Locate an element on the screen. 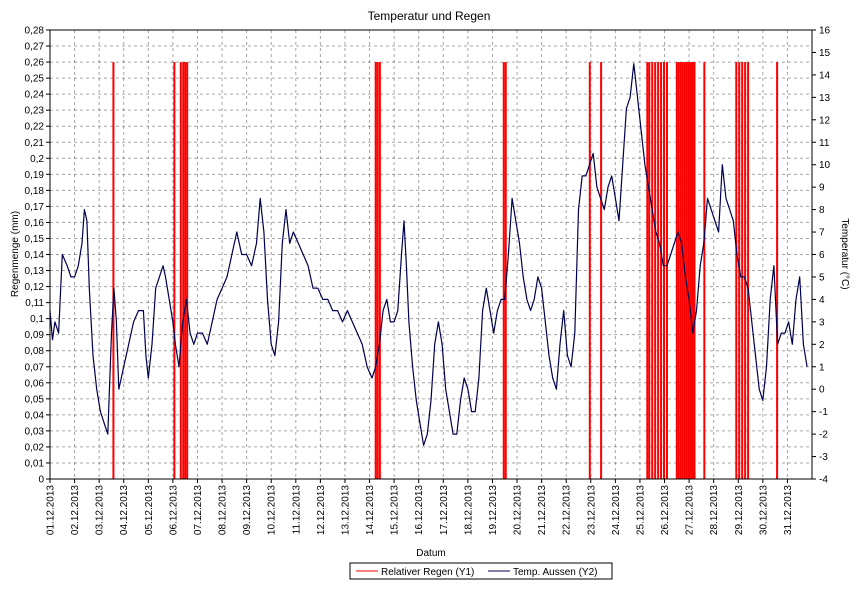  legend-rain-label: Relativer Regen (Y1) is located at coordinates (427, 572).